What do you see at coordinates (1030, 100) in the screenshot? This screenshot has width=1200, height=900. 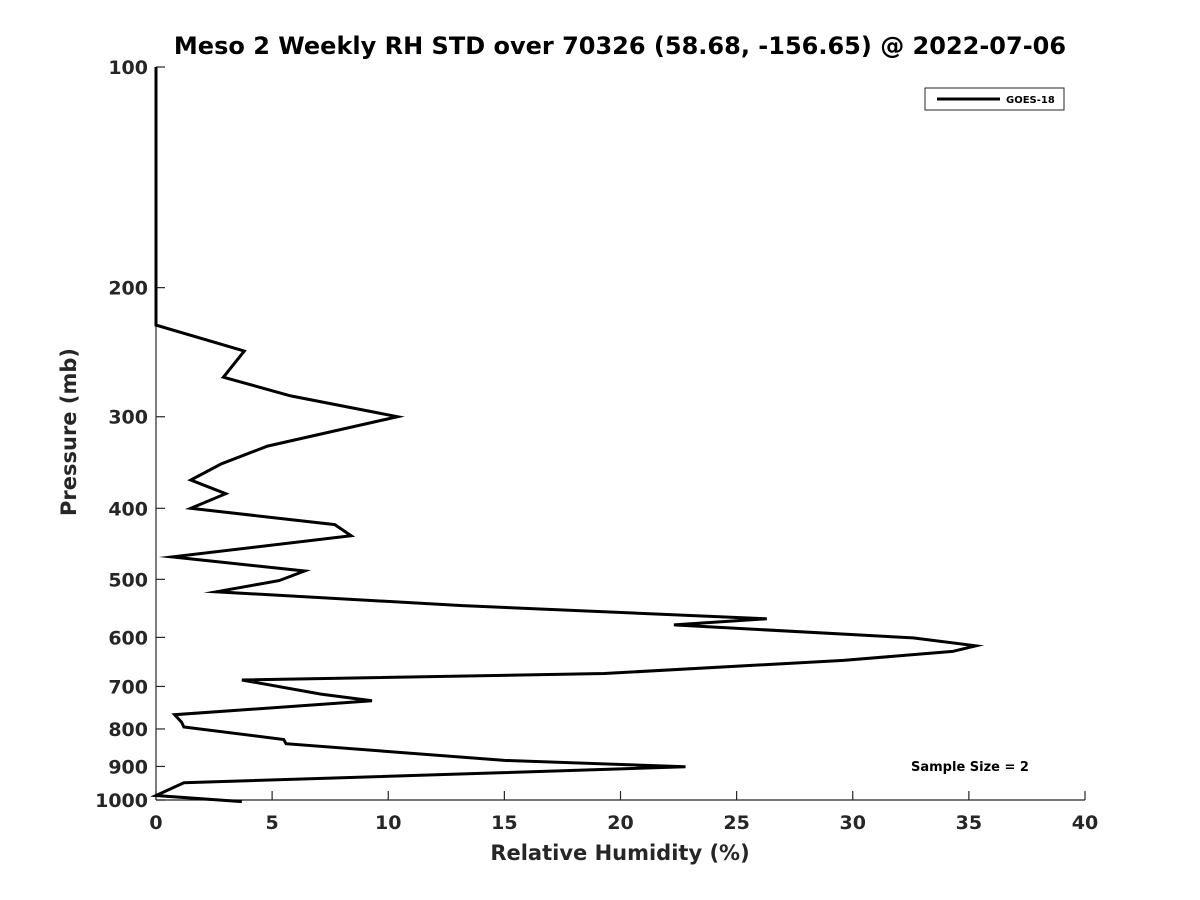 I see `legend-entry-goes-18: GOES-18` at bounding box center [1030, 100].